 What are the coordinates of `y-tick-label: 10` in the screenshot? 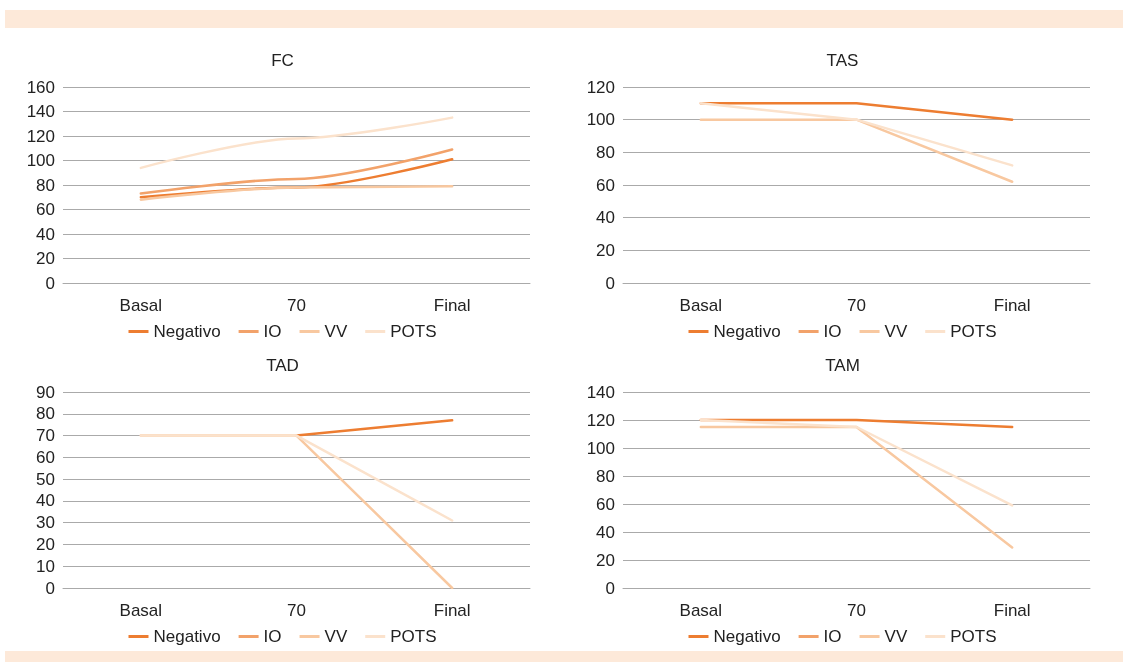 It's located at (45, 566).